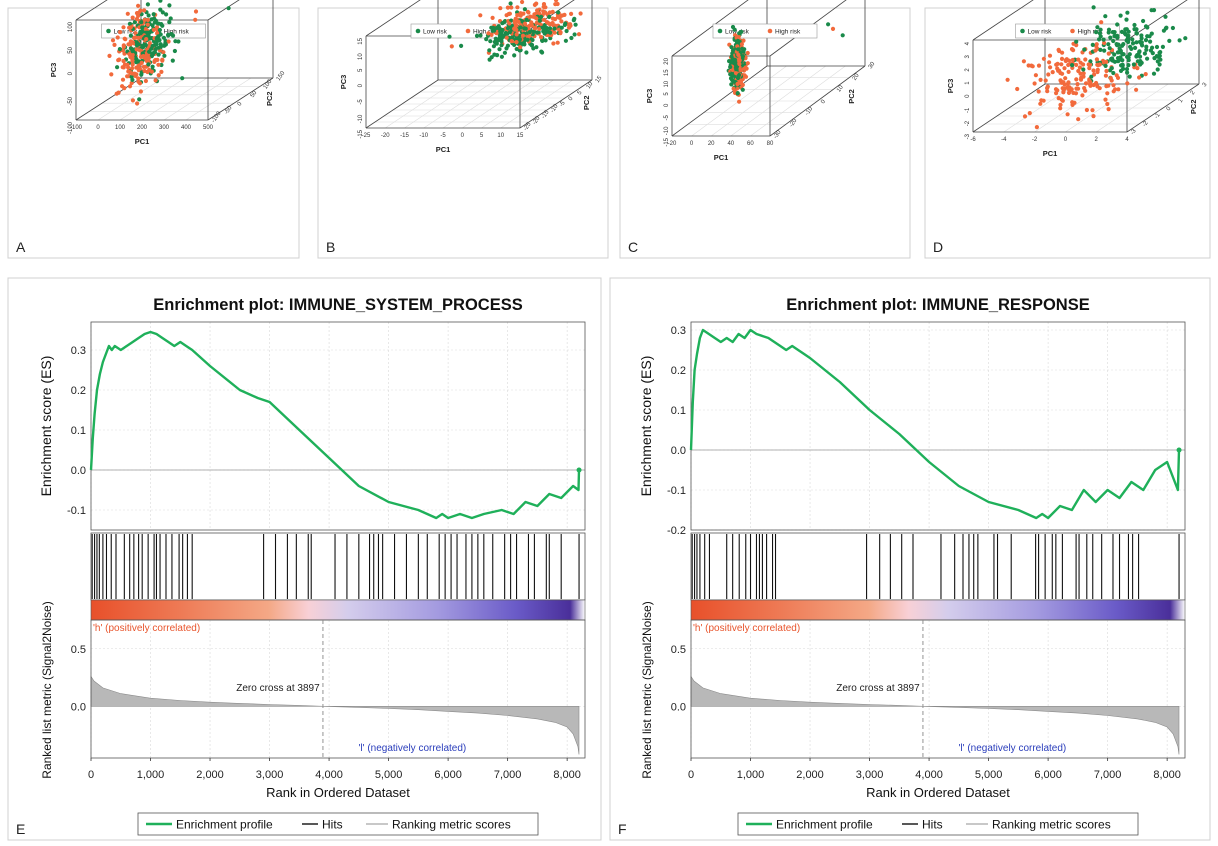  I want to click on ranking-color-bar, so click(338, 610).